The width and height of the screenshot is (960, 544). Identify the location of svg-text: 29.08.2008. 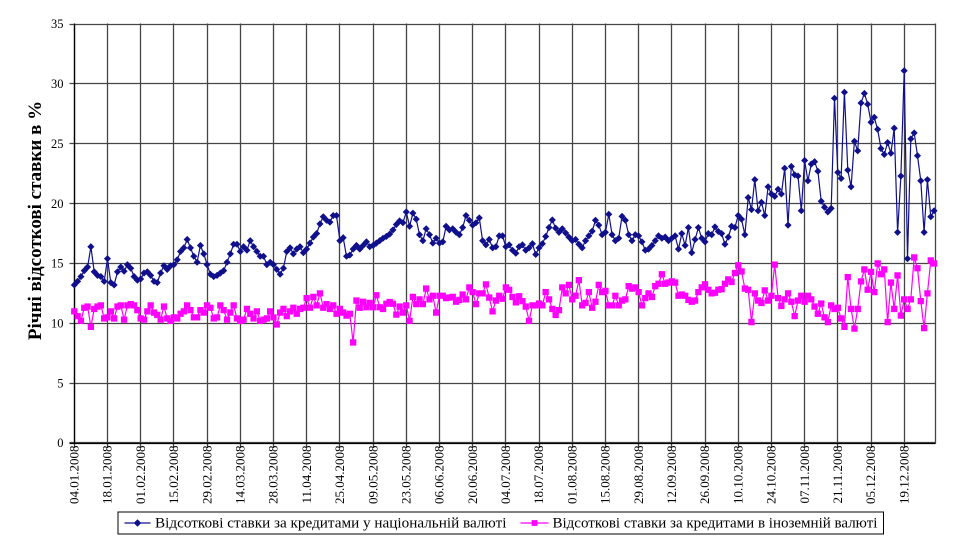
(638, 475).